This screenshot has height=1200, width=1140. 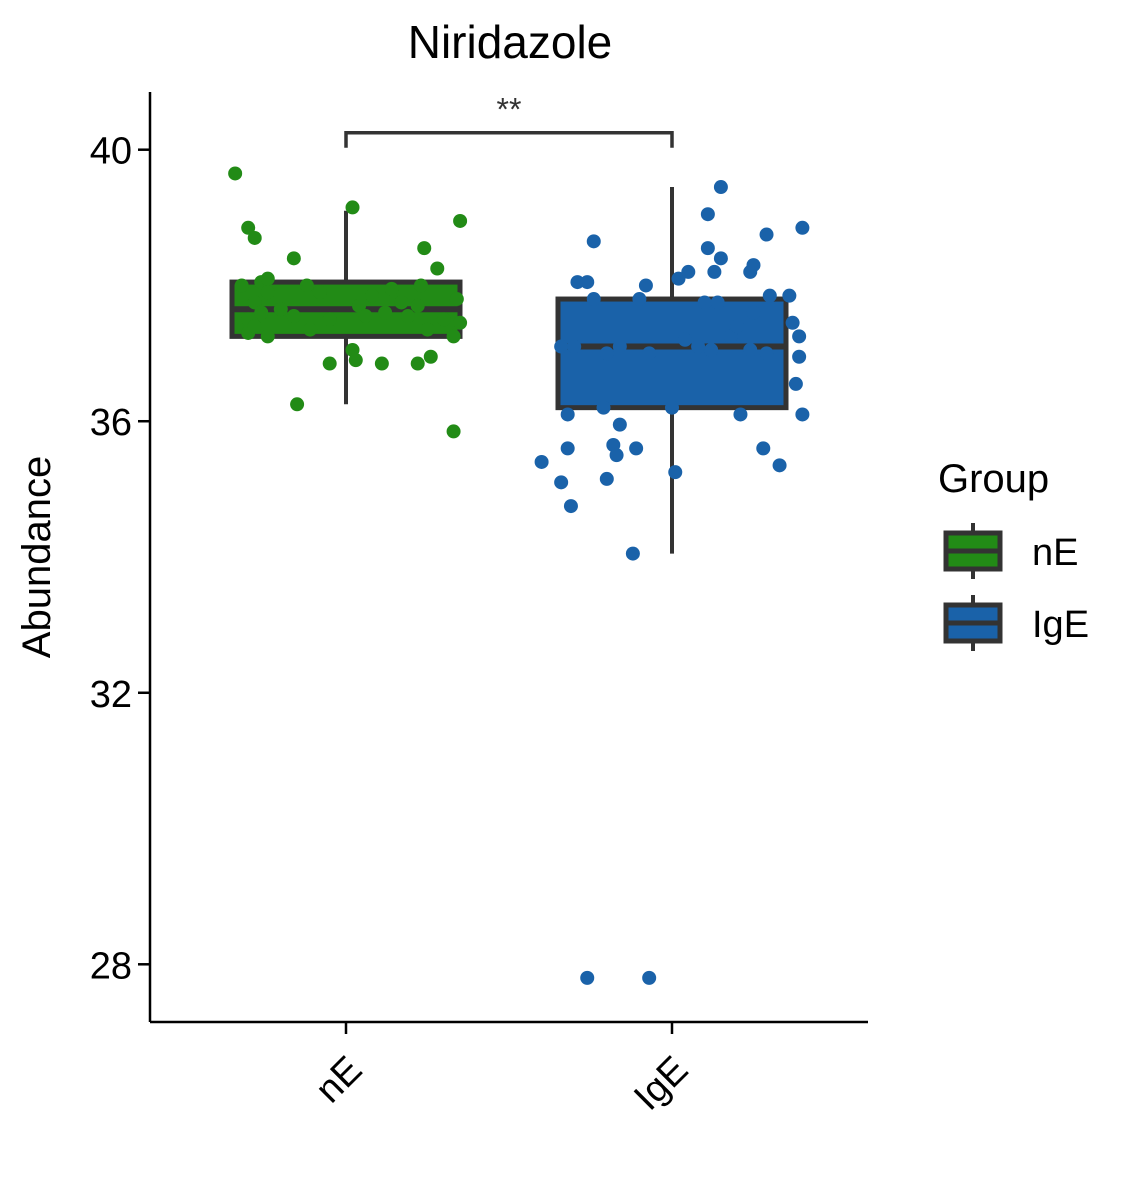 What do you see at coordinates (1055, 553) in the screenshot?
I see `legend-label-nE: nE` at bounding box center [1055, 553].